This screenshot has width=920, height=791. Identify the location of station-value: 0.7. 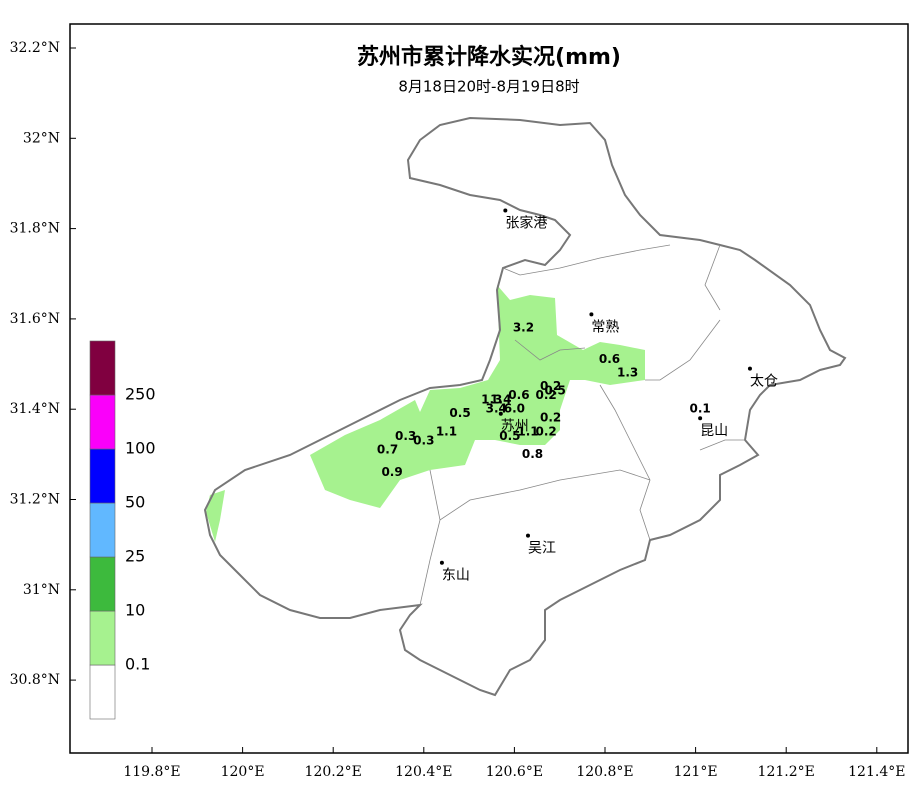
(387, 449).